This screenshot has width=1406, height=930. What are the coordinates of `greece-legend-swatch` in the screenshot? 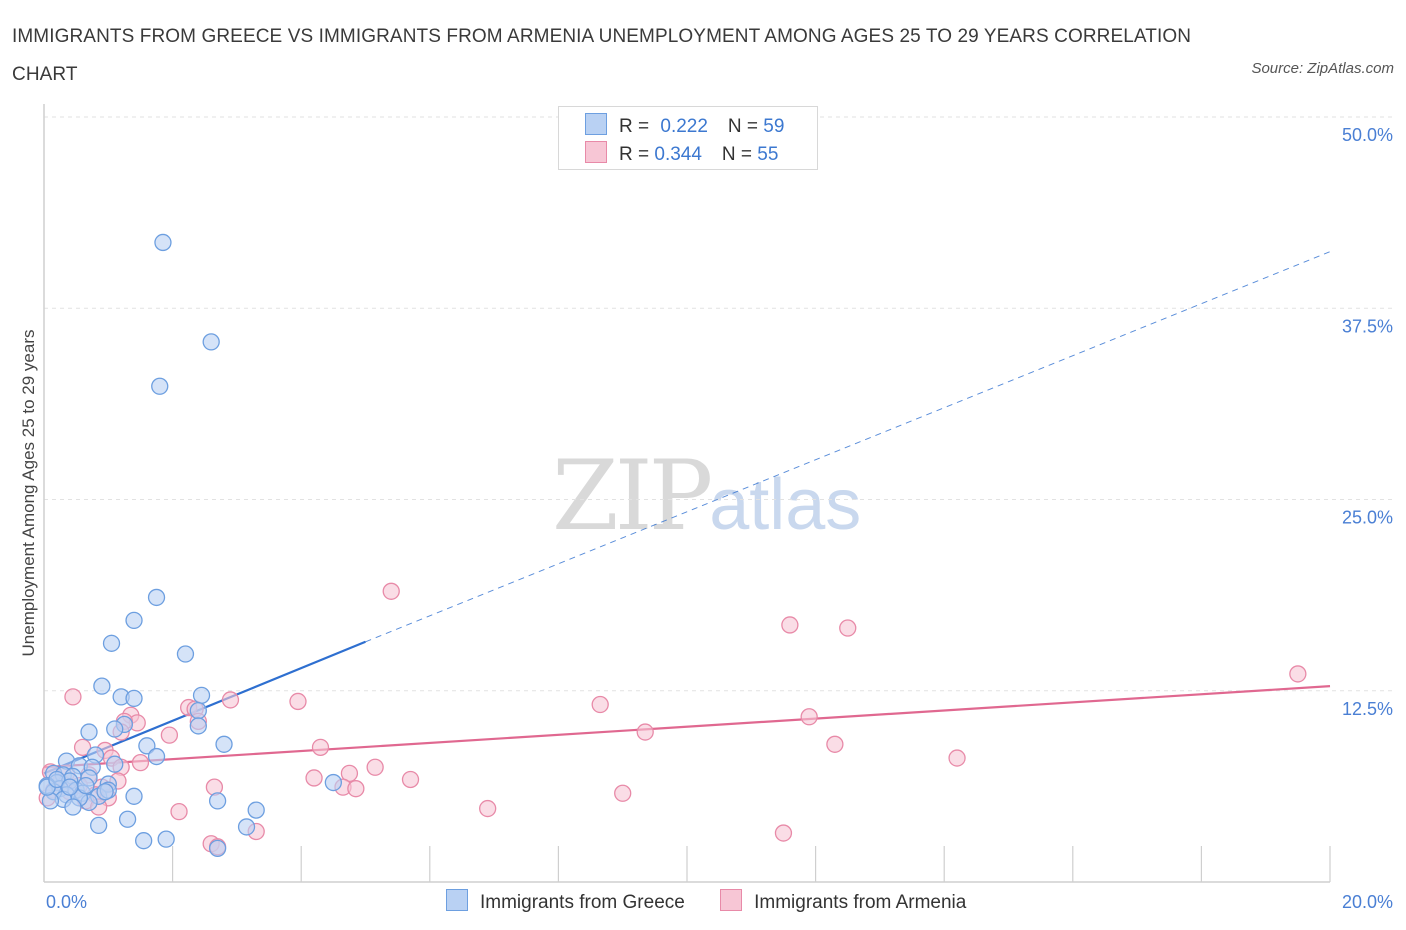 It's located at (457, 900).